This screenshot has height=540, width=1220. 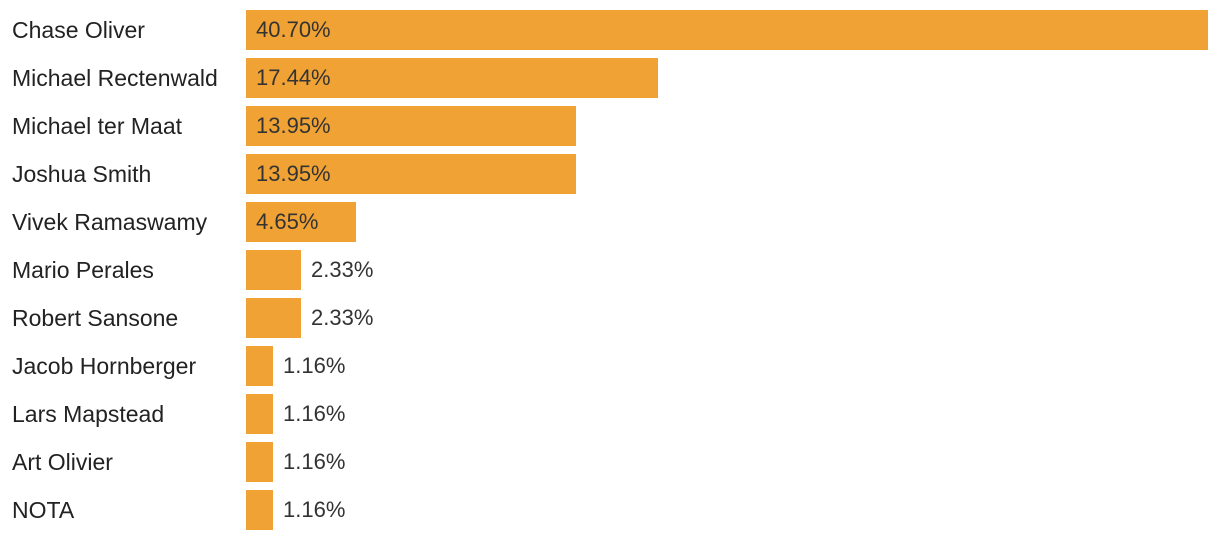 What do you see at coordinates (83, 270) in the screenshot?
I see `category-label: Mario Perales` at bounding box center [83, 270].